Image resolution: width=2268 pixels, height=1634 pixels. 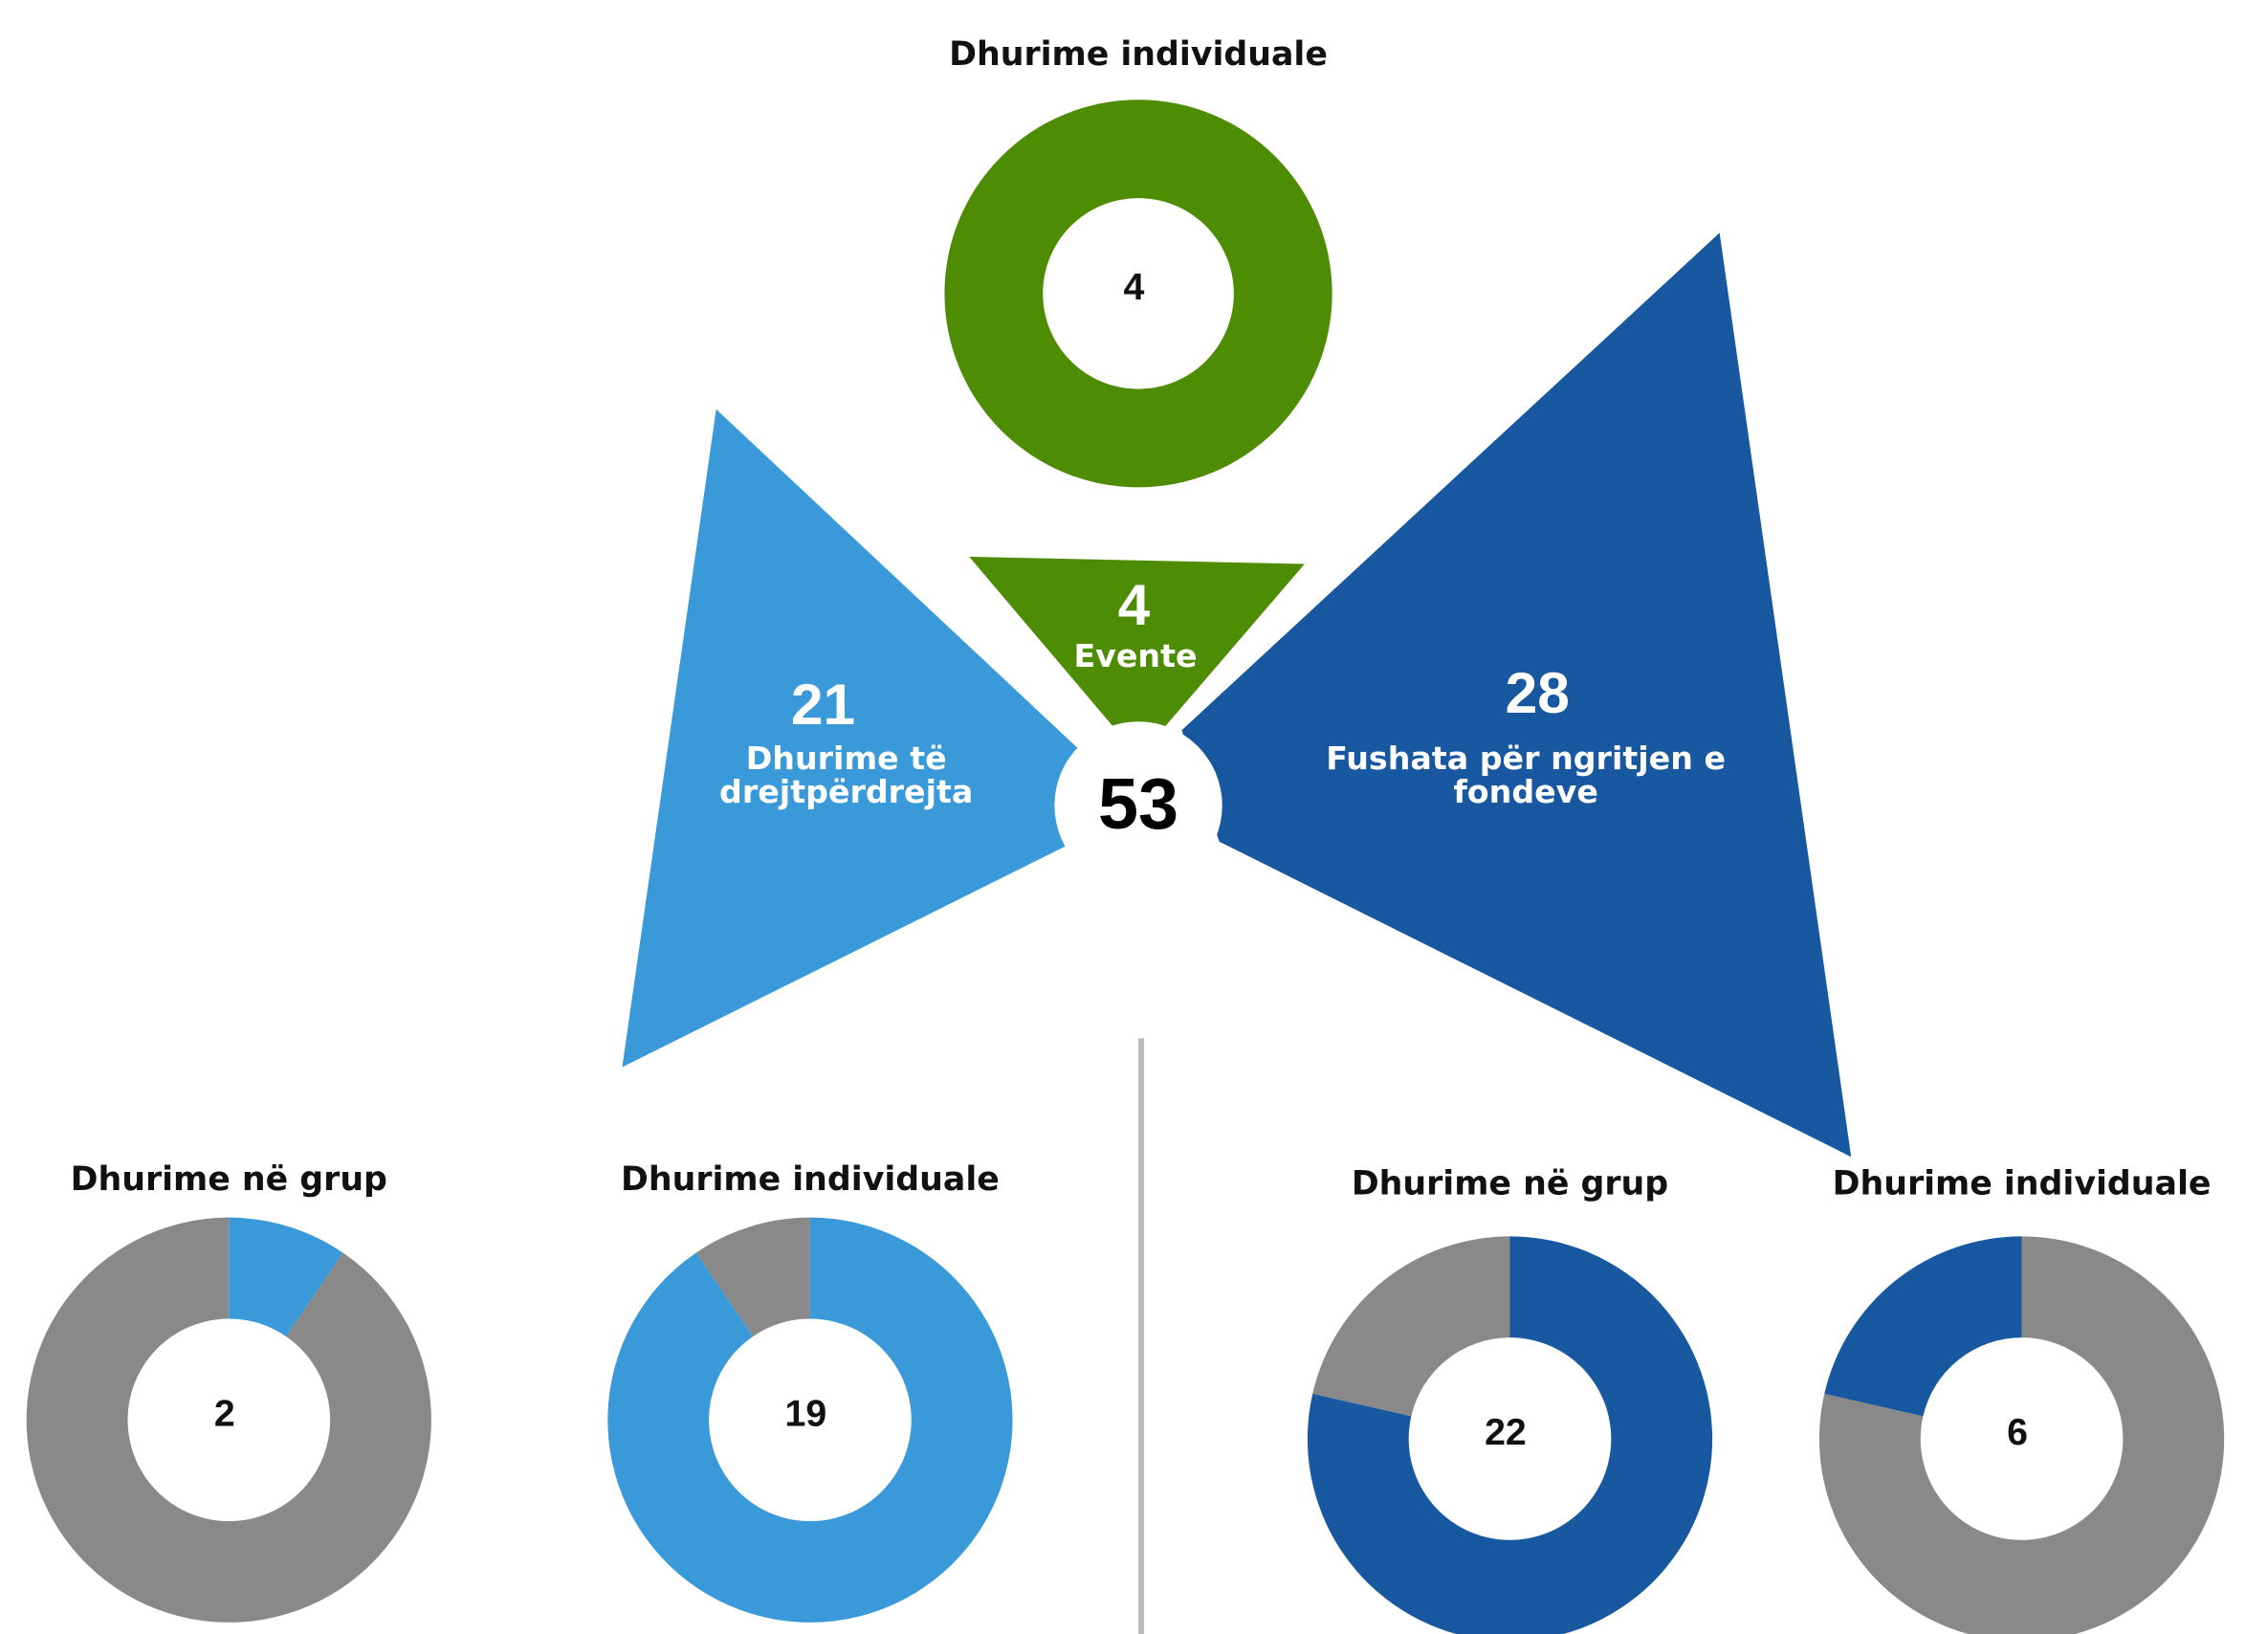 I want to click on donut-value: 4, so click(x=1134, y=287).